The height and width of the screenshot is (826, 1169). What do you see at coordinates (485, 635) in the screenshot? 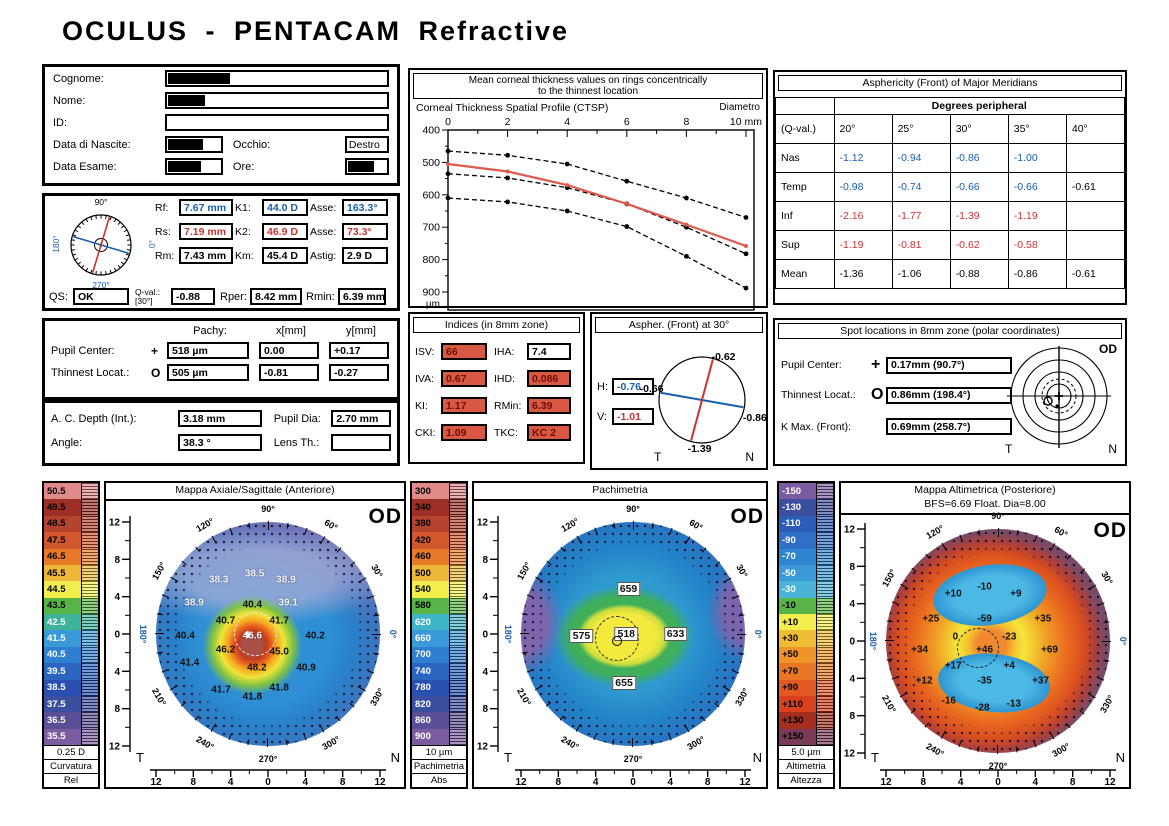
I see `svg-text: 0` at bounding box center [485, 635].